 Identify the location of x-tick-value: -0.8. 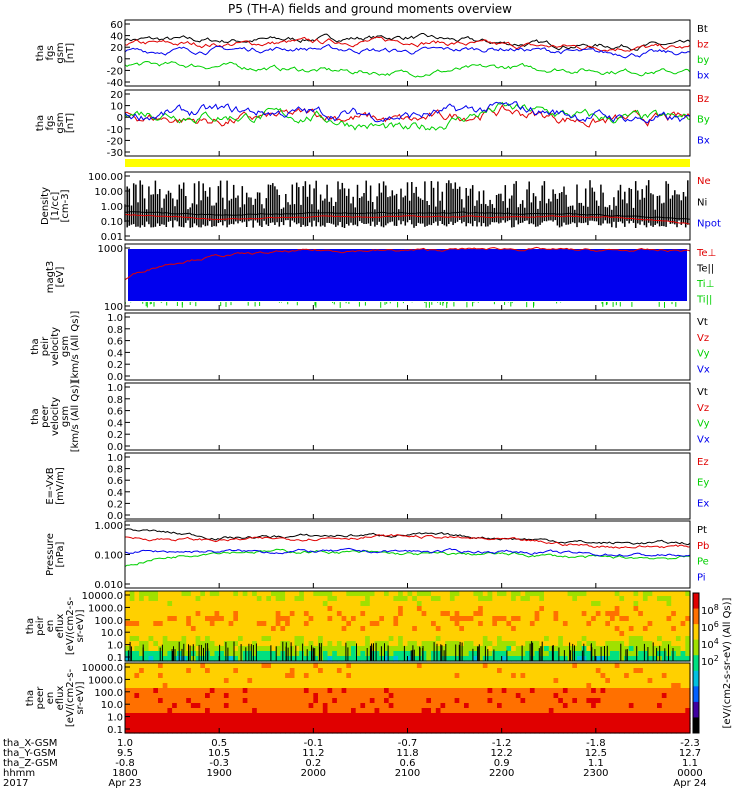
(125, 763).